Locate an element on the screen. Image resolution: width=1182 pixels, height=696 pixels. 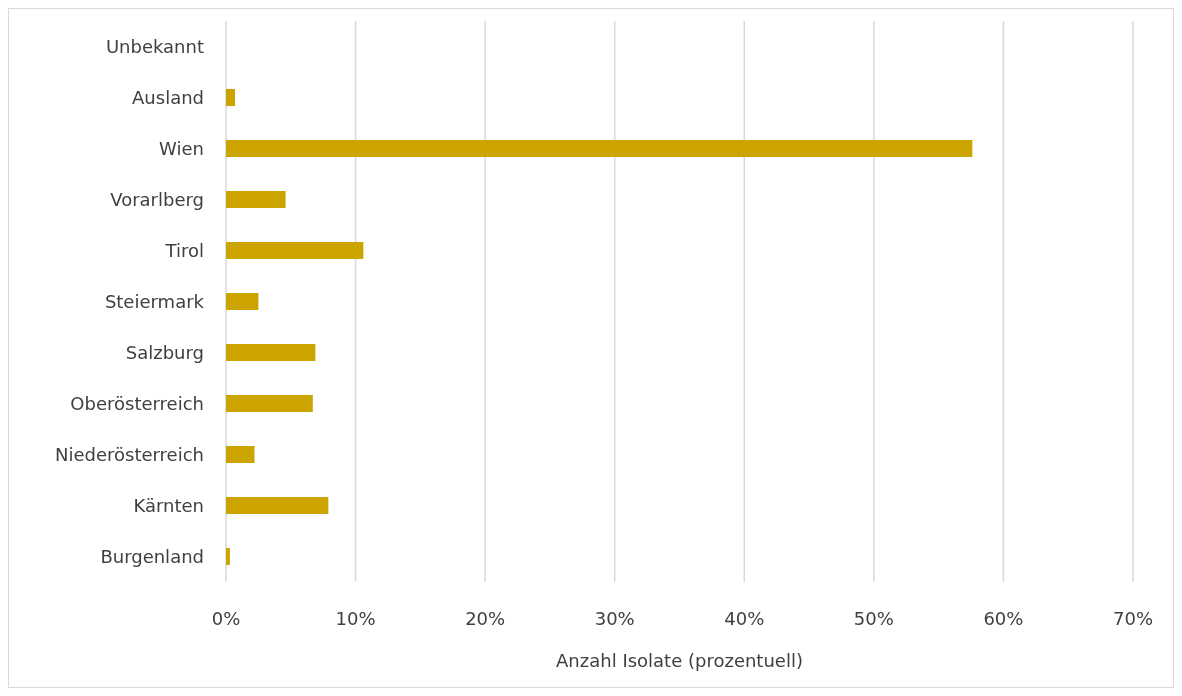
x-tick-label: 20% is located at coordinates (485, 618).